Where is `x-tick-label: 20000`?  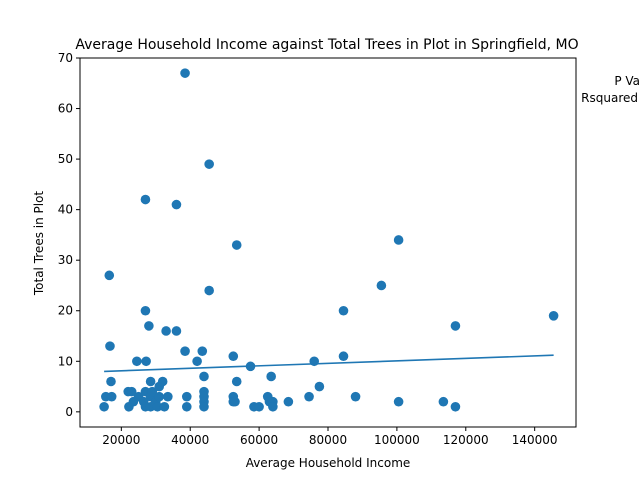 x-tick-label: 20000 is located at coordinates (121, 440).